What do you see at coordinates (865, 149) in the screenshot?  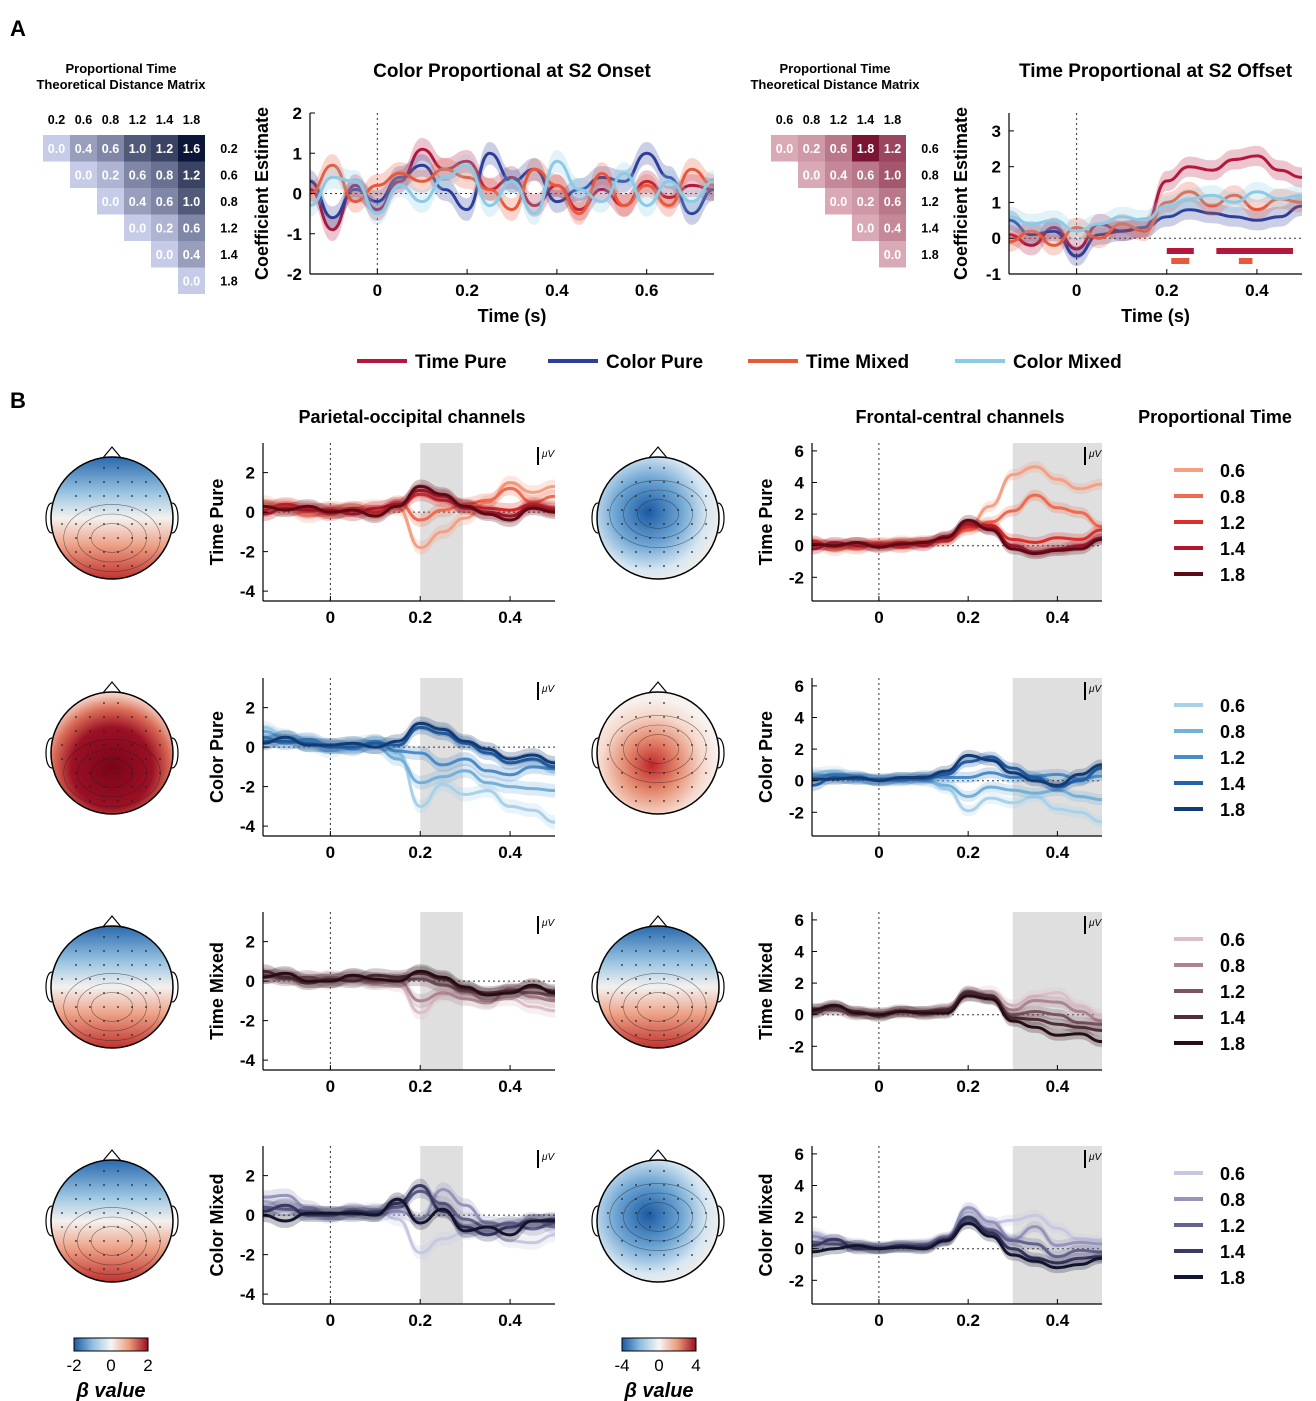 I see `matrix-cell-value: 1.8` at bounding box center [865, 149].